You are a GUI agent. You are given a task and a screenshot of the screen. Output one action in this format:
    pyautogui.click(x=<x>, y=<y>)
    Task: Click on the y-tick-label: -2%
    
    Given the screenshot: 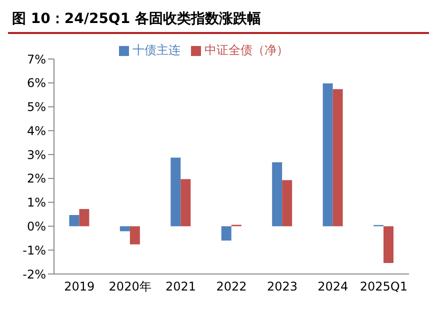 What is the action you would take?
    pyautogui.click(x=34, y=274)
    